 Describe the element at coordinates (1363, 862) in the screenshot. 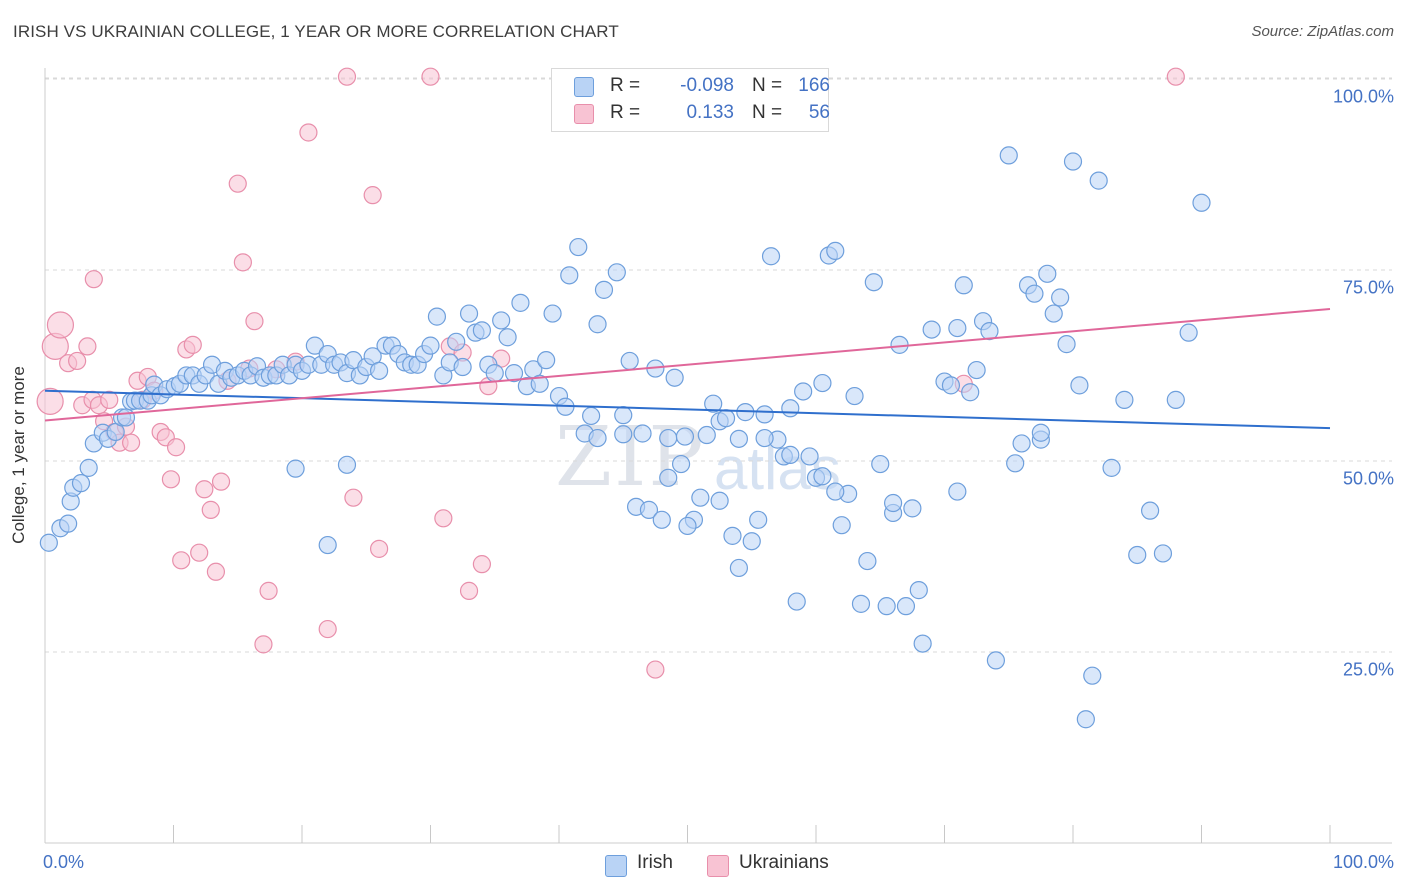

I see `x-tick-label: 100.0%` at that location.